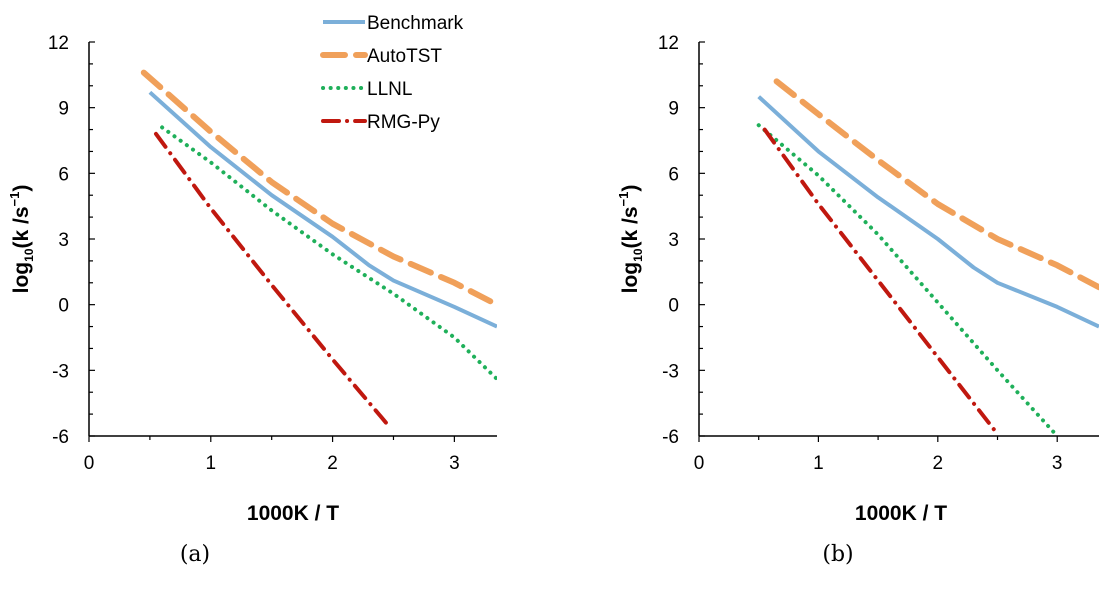 Image resolution: width=1099 pixels, height=589 pixels. What do you see at coordinates (415, 23) in the screenshot?
I see `legend-label: Benchmark` at bounding box center [415, 23].